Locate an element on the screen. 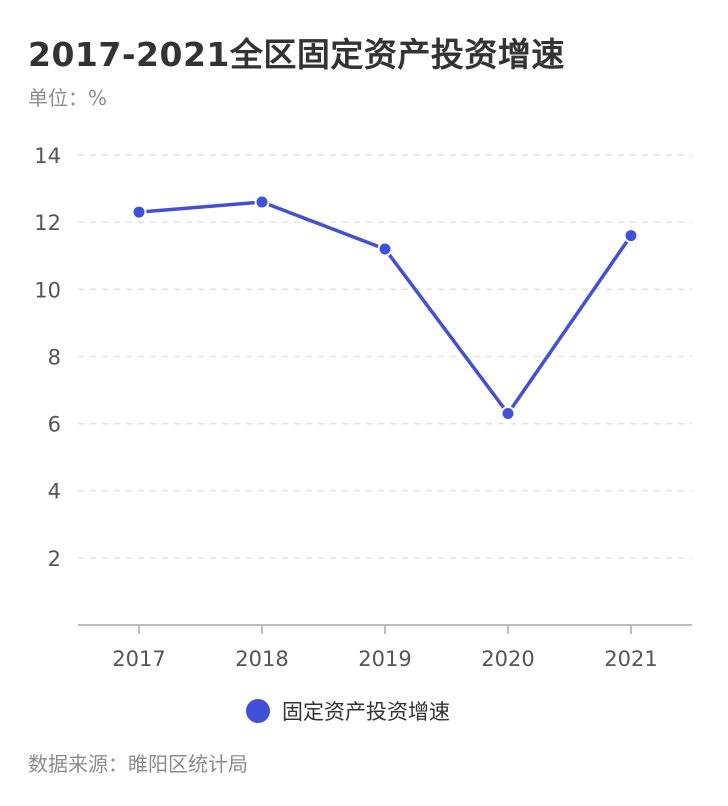 Image resolution: width=728 pixels, height=806 pixels. legend-label: 固定资产投资增速 is located at coordinates (366, 712).